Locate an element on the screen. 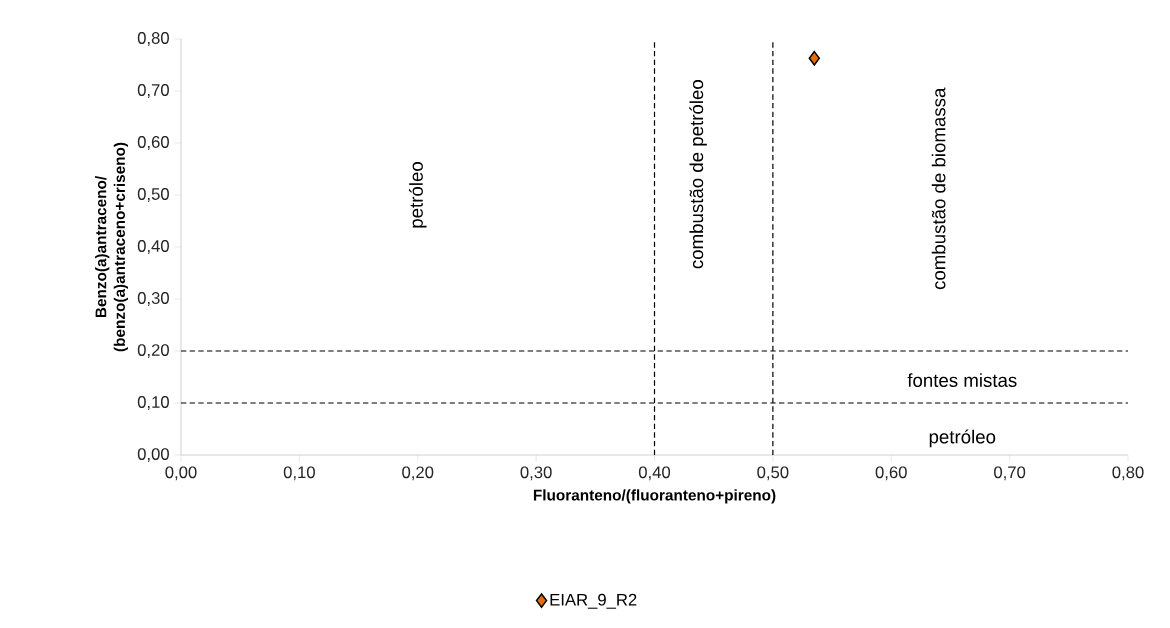 This screenshot has height=628, width=1170. y-tick-label: 0,60 is located at coordinates (153, 143).